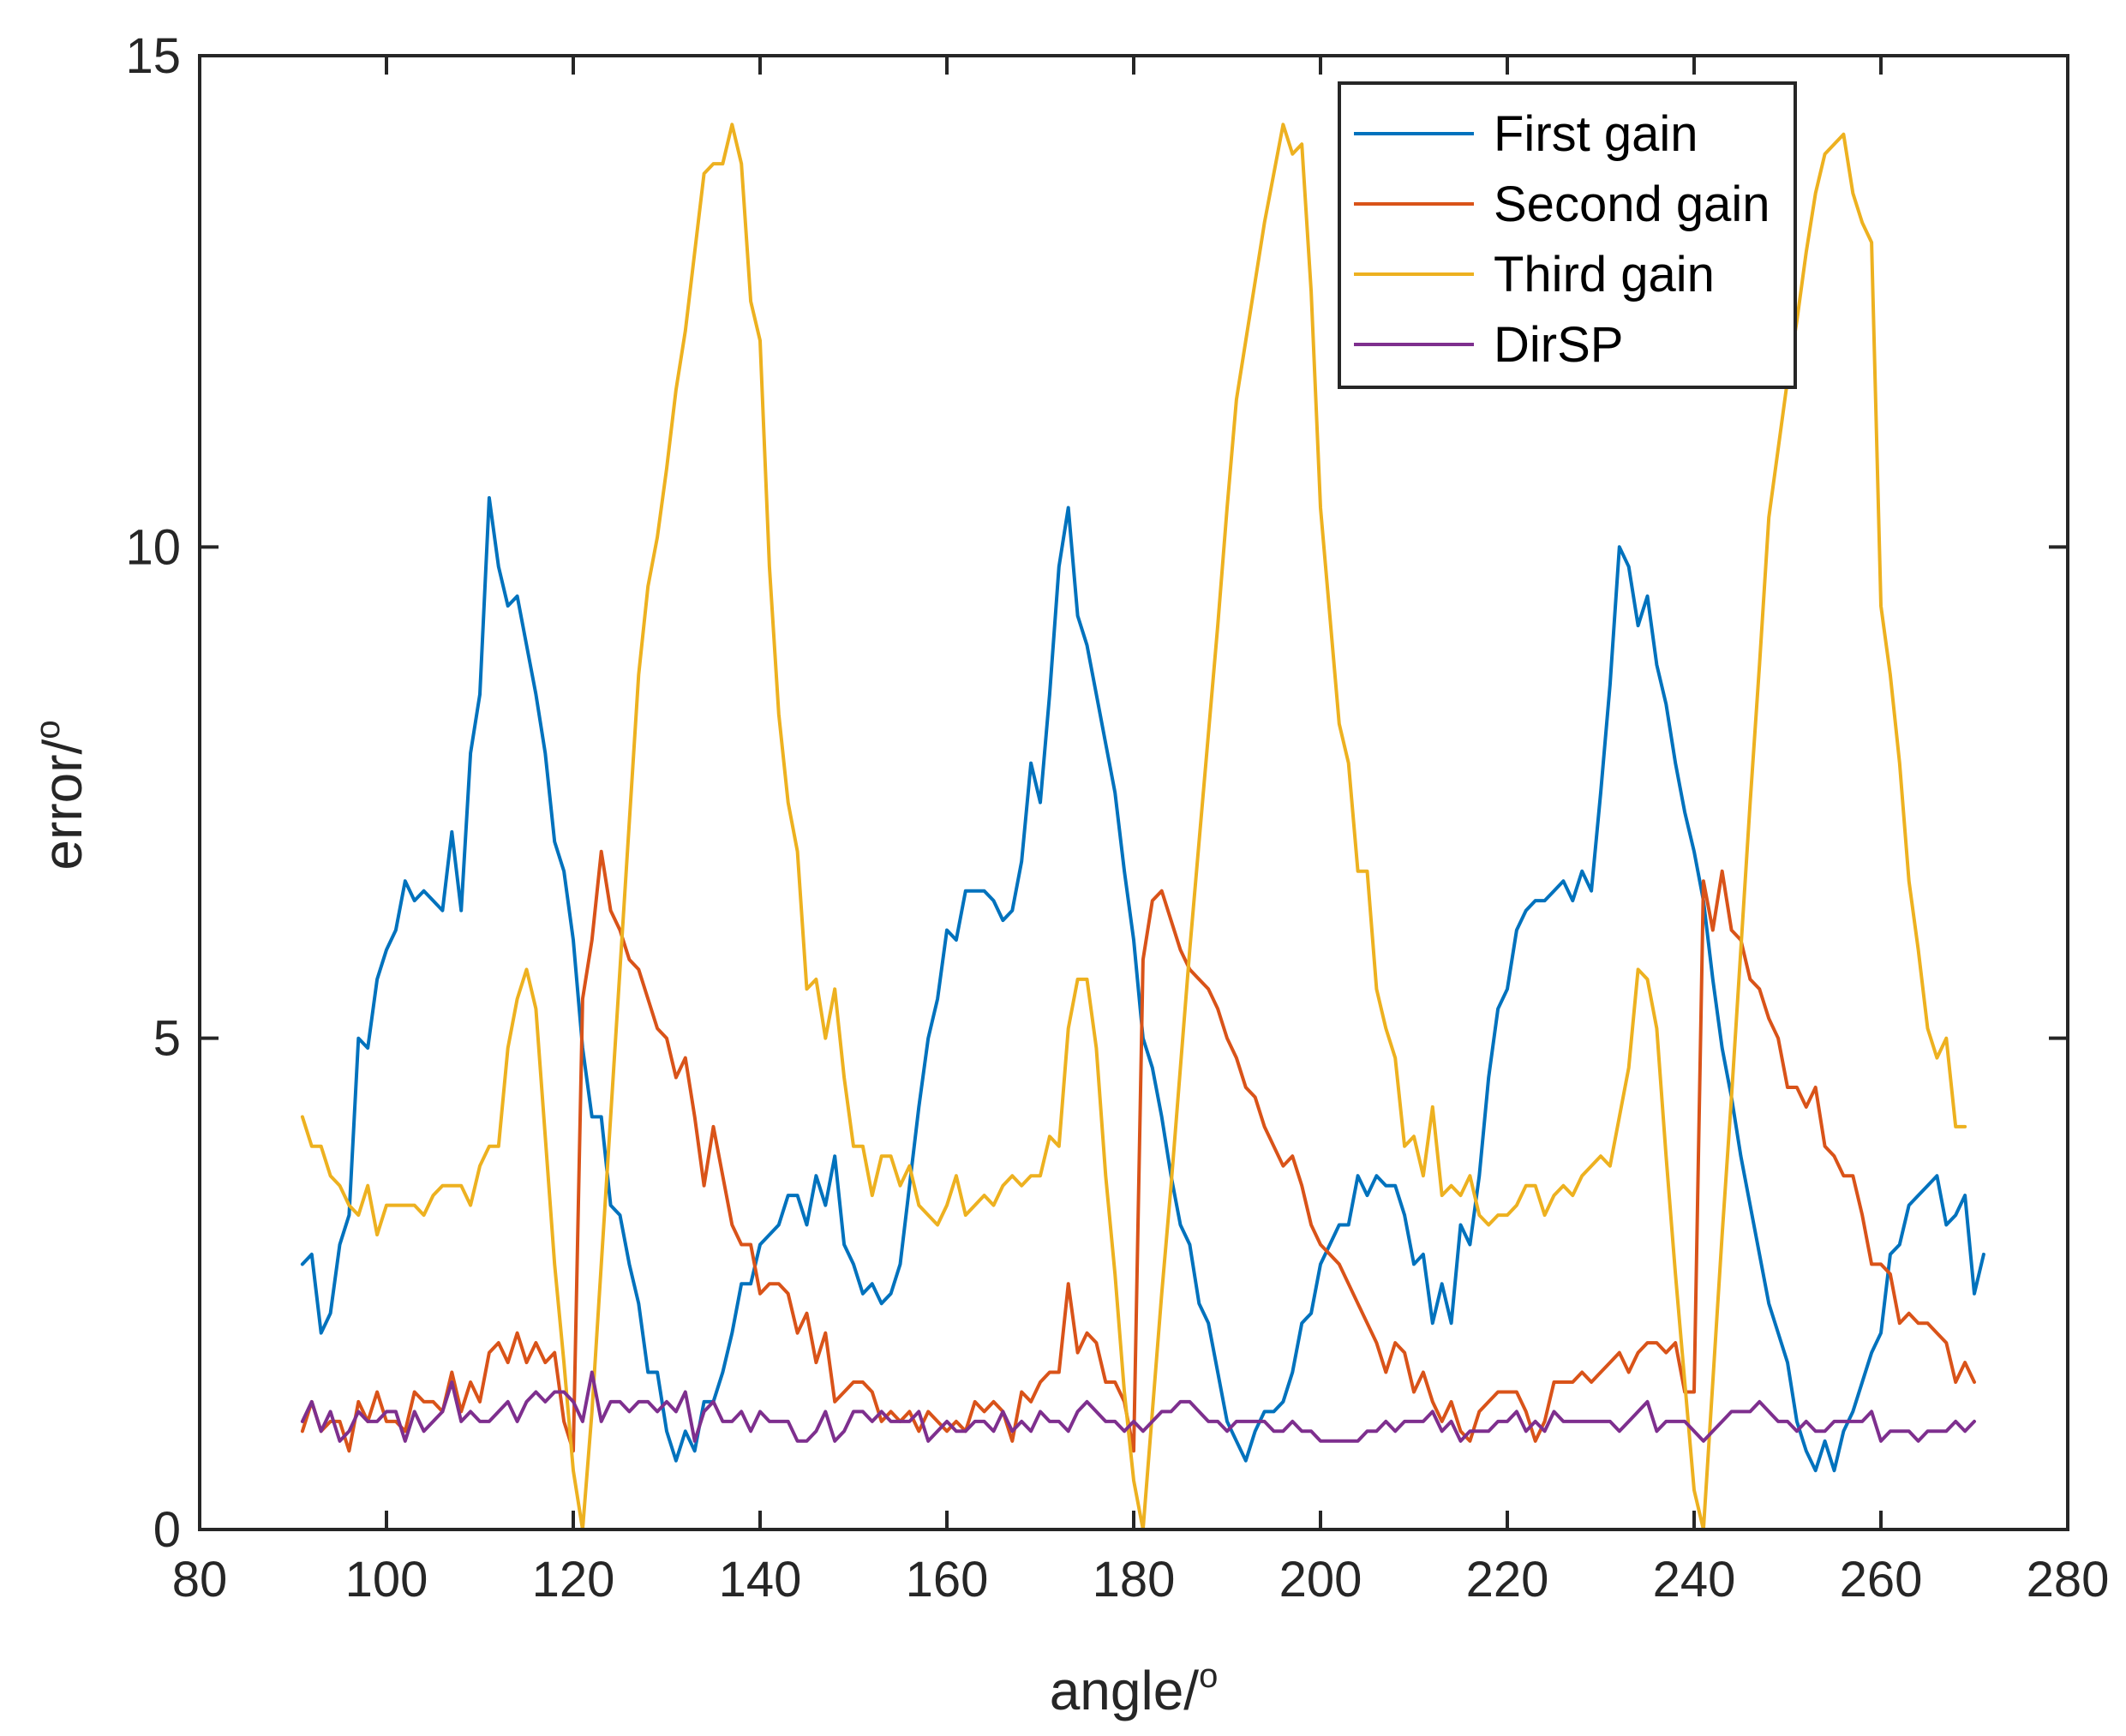 Image resolution: width=2126 pixels, height=1736 pixels. What do you see at coordinates (200, 1579) in the screenshot?
I see `x-tick-label: 80` at bounding box center [200, 1579].